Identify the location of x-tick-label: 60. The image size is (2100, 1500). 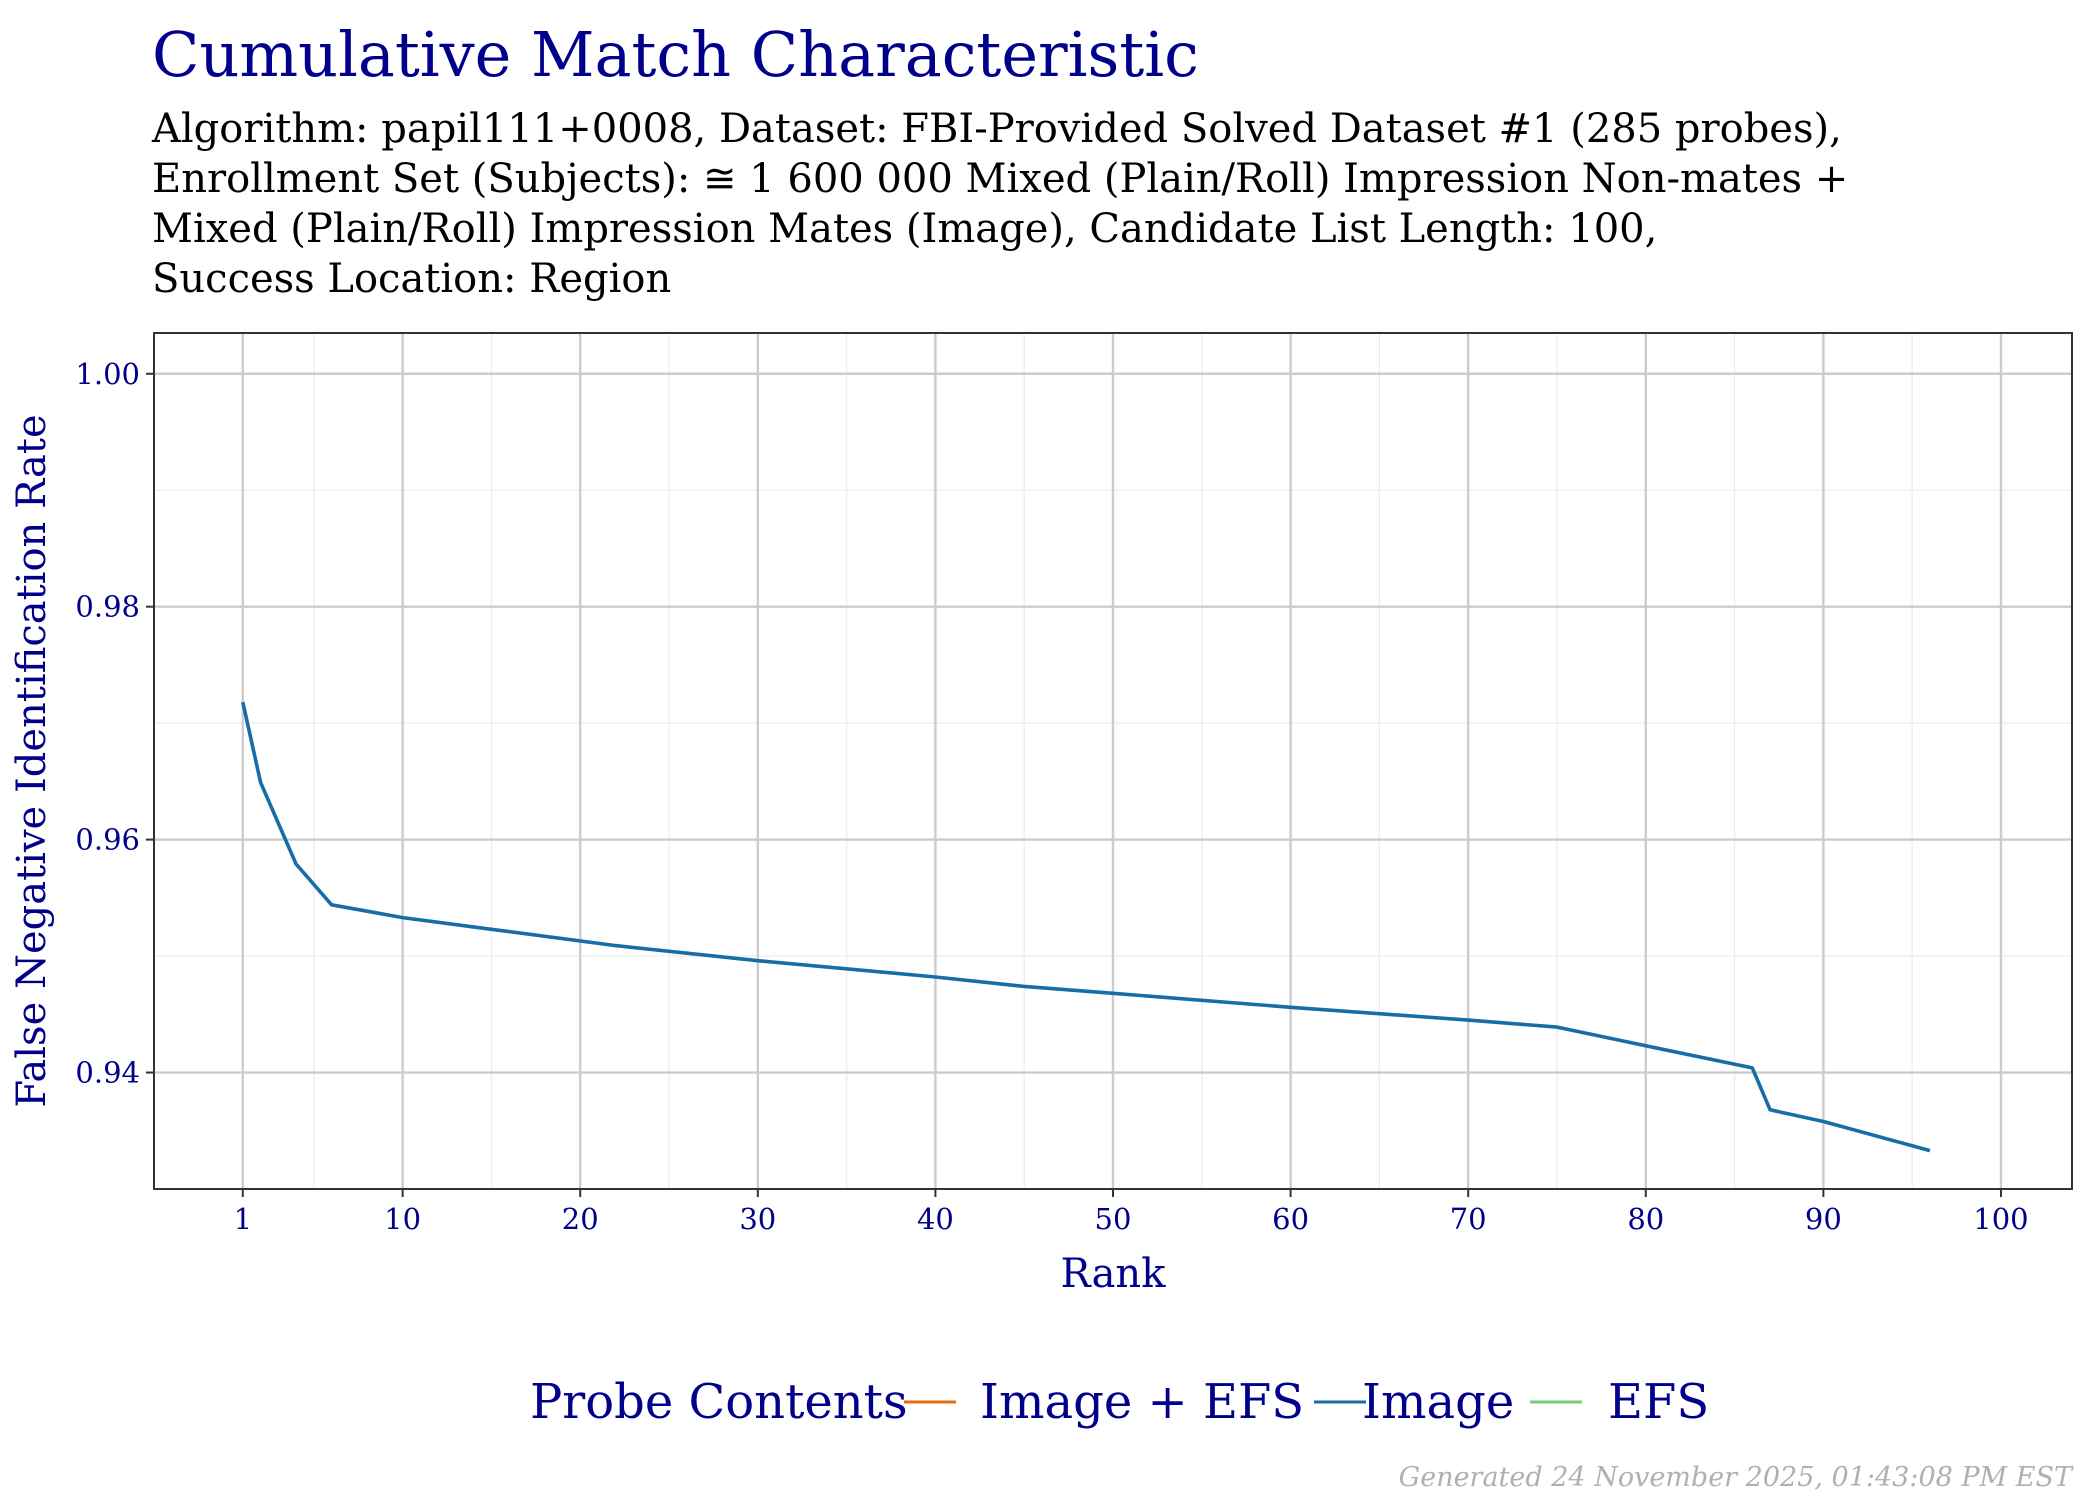
(1290, 1219).